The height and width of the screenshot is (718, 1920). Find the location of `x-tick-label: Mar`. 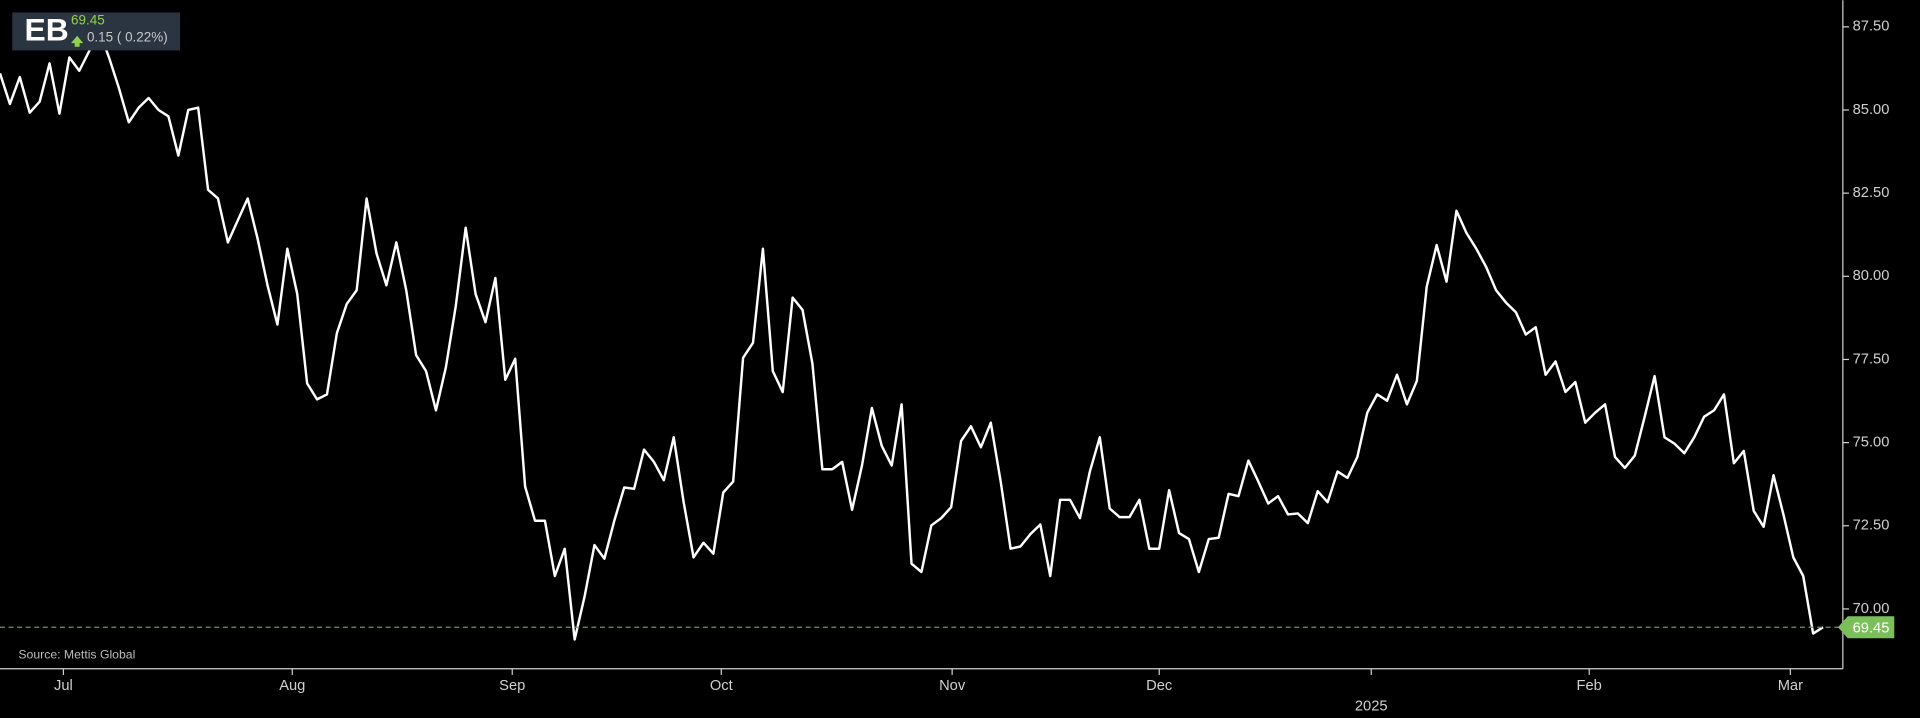

x-tick-label: Mar is located at coordinates (1790, 686).